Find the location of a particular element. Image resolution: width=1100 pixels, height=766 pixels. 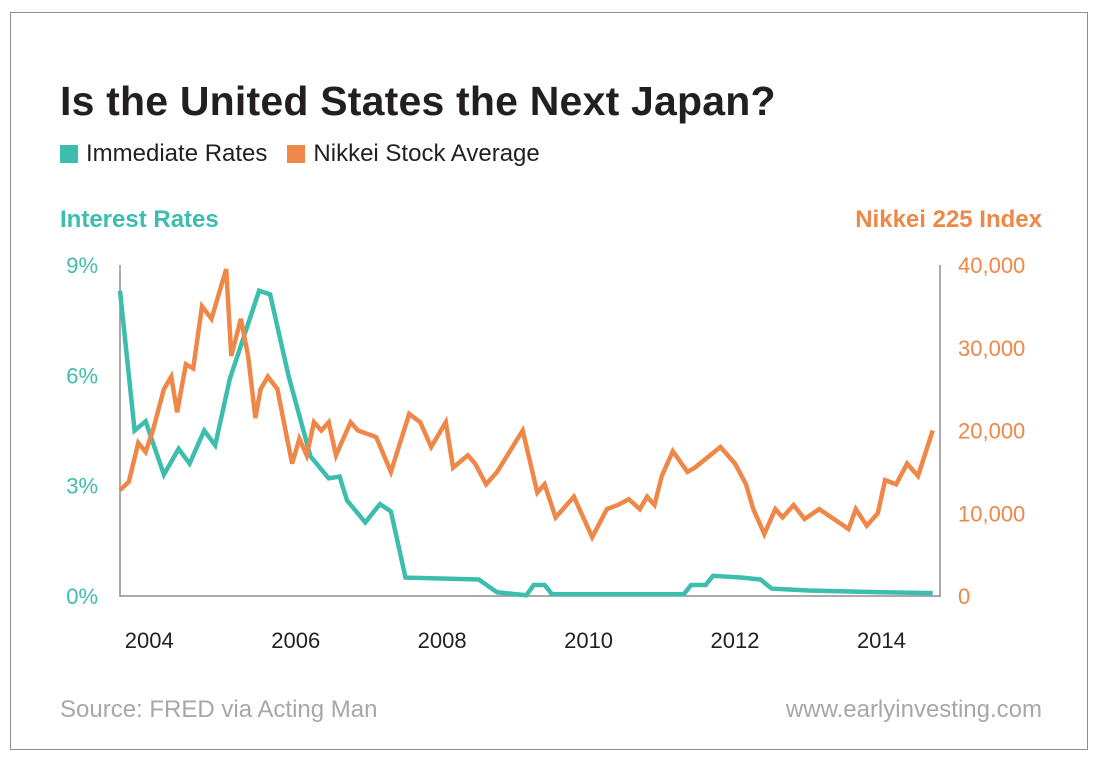

left-tick-label: 3% is located at coordinates (82, 486).